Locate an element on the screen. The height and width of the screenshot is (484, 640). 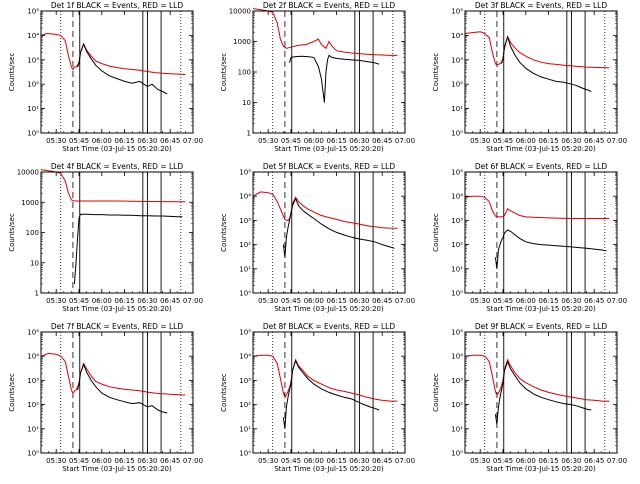
panel-title: Det 7f BLACK = Events, RED = LLD is located at coordinates (117, 326).